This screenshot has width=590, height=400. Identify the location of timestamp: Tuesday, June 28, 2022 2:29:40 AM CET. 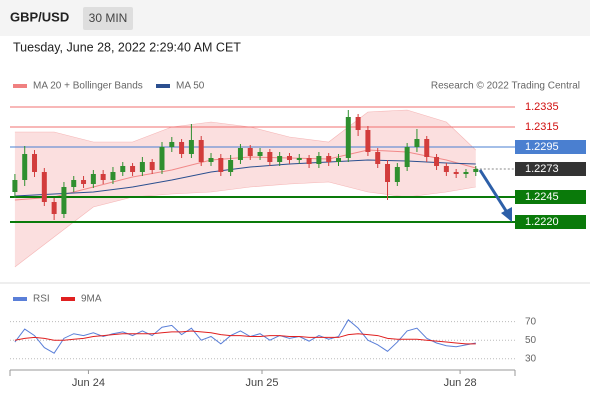
(127, 47).